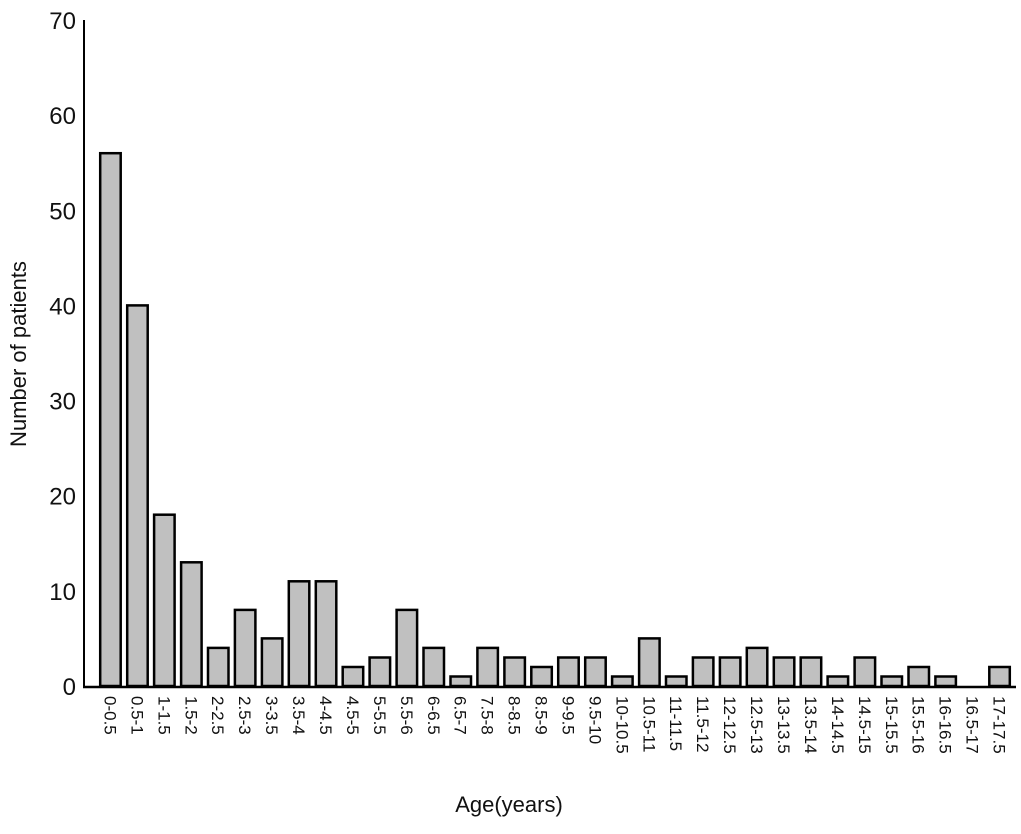 This screenshot has height=834, width=1021. I want to click on x-tick-label: 13-13.5, so click(783, 725).